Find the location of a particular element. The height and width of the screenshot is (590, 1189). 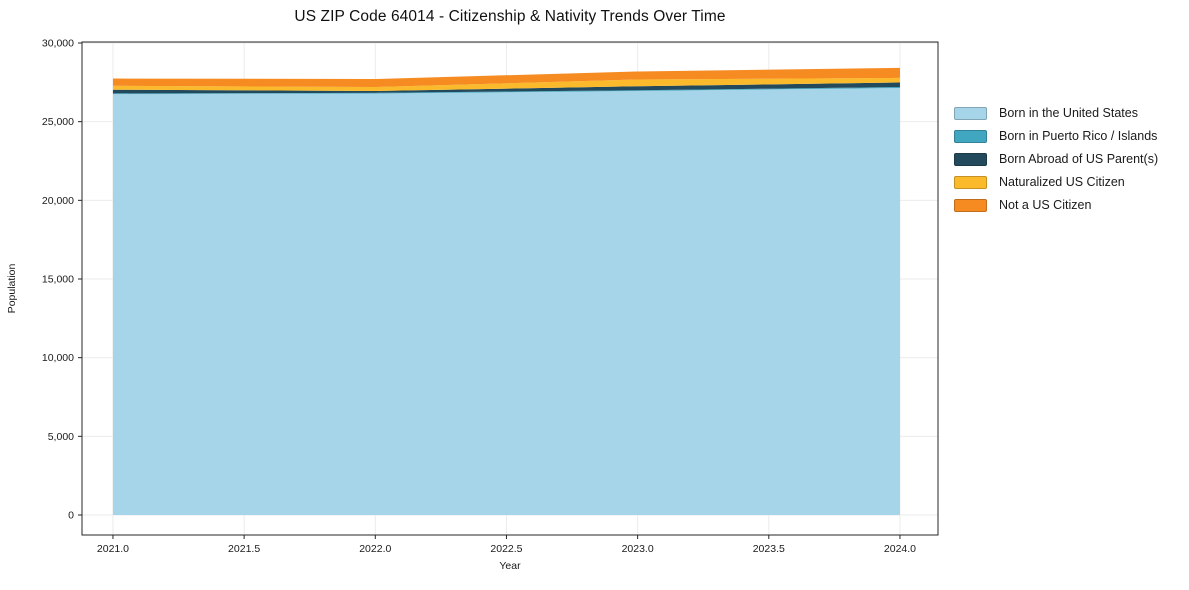

legend-item: Born in the United States is located at coordinates (1056, 113).